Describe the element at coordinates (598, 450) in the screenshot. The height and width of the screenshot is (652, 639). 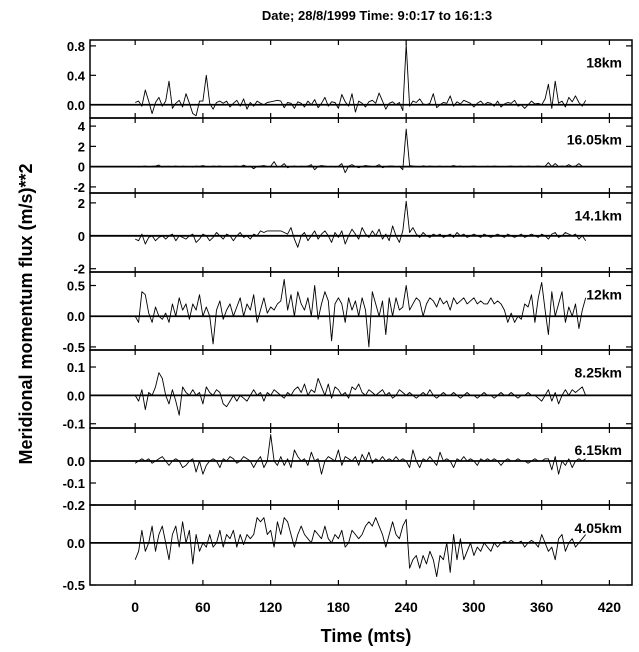
I see `panel-label: 6.15km` at that location.